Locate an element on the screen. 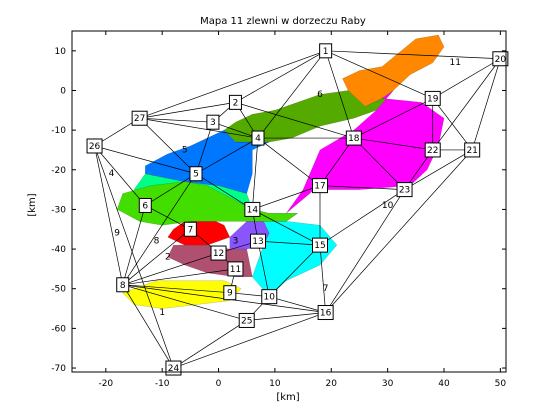  node-25: 25 is located at coordinates (246, 320).